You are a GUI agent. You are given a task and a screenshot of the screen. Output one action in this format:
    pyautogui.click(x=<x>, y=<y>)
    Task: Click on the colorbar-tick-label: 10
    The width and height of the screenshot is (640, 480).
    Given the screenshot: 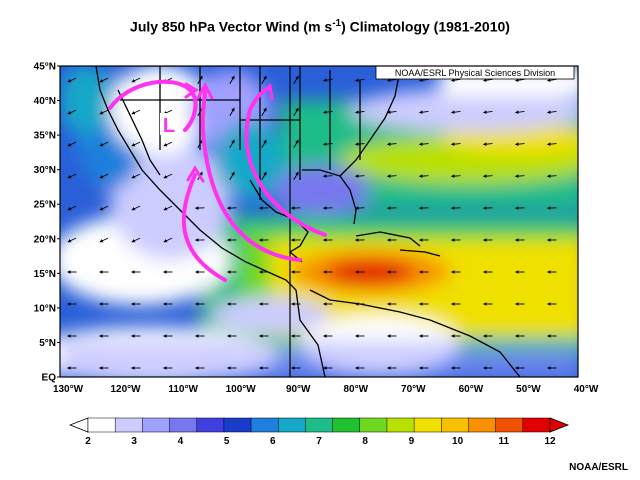 What is the action you would take?
    pyautogui.click(x=458, y=441)
    